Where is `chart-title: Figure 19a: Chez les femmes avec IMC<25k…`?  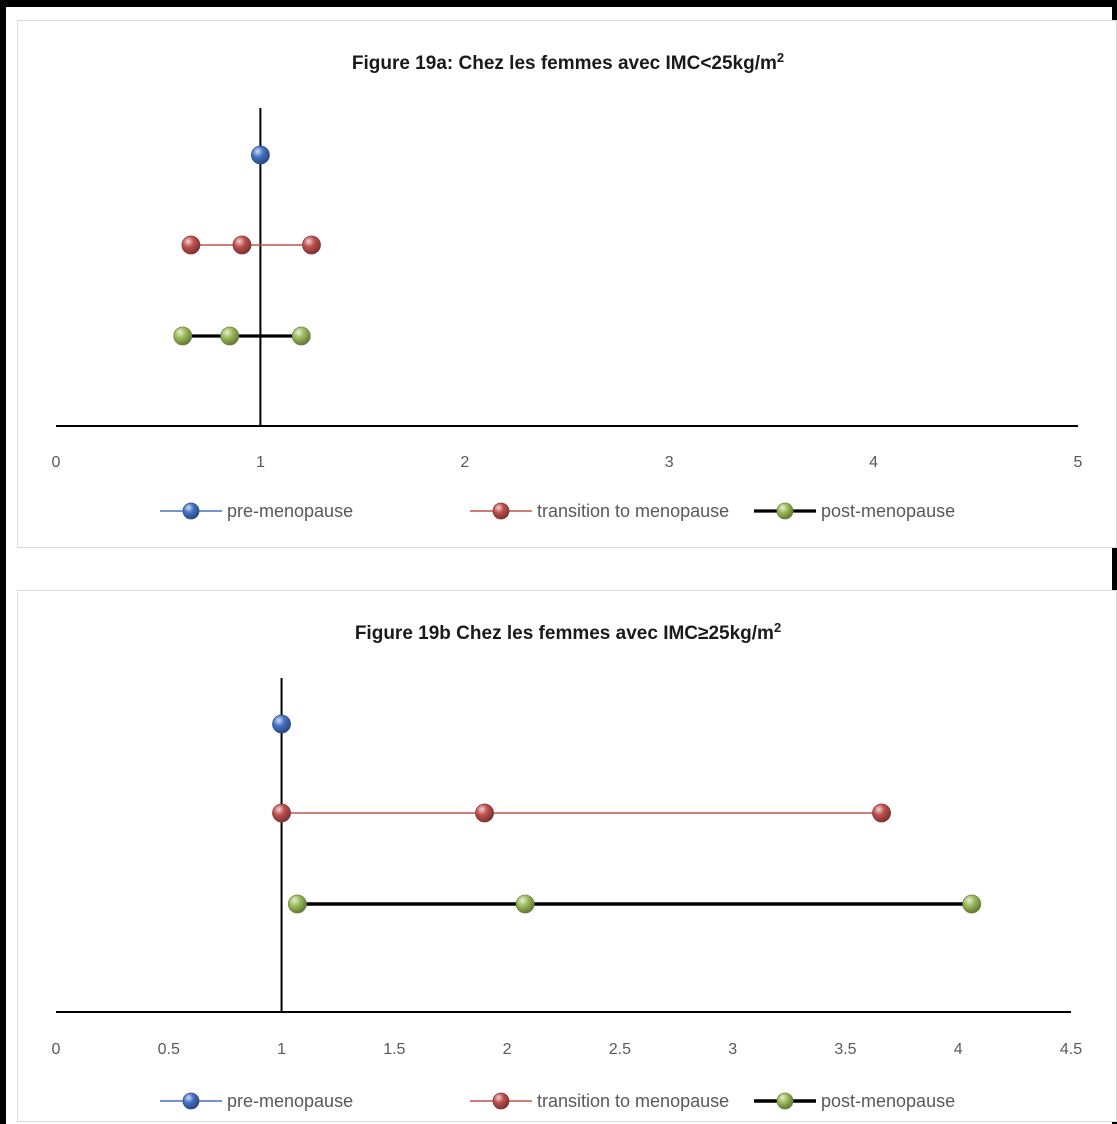 chart-title: Figure 19a: Chez les femmes avec IMC<25k… is located at coordinates (568, 62).